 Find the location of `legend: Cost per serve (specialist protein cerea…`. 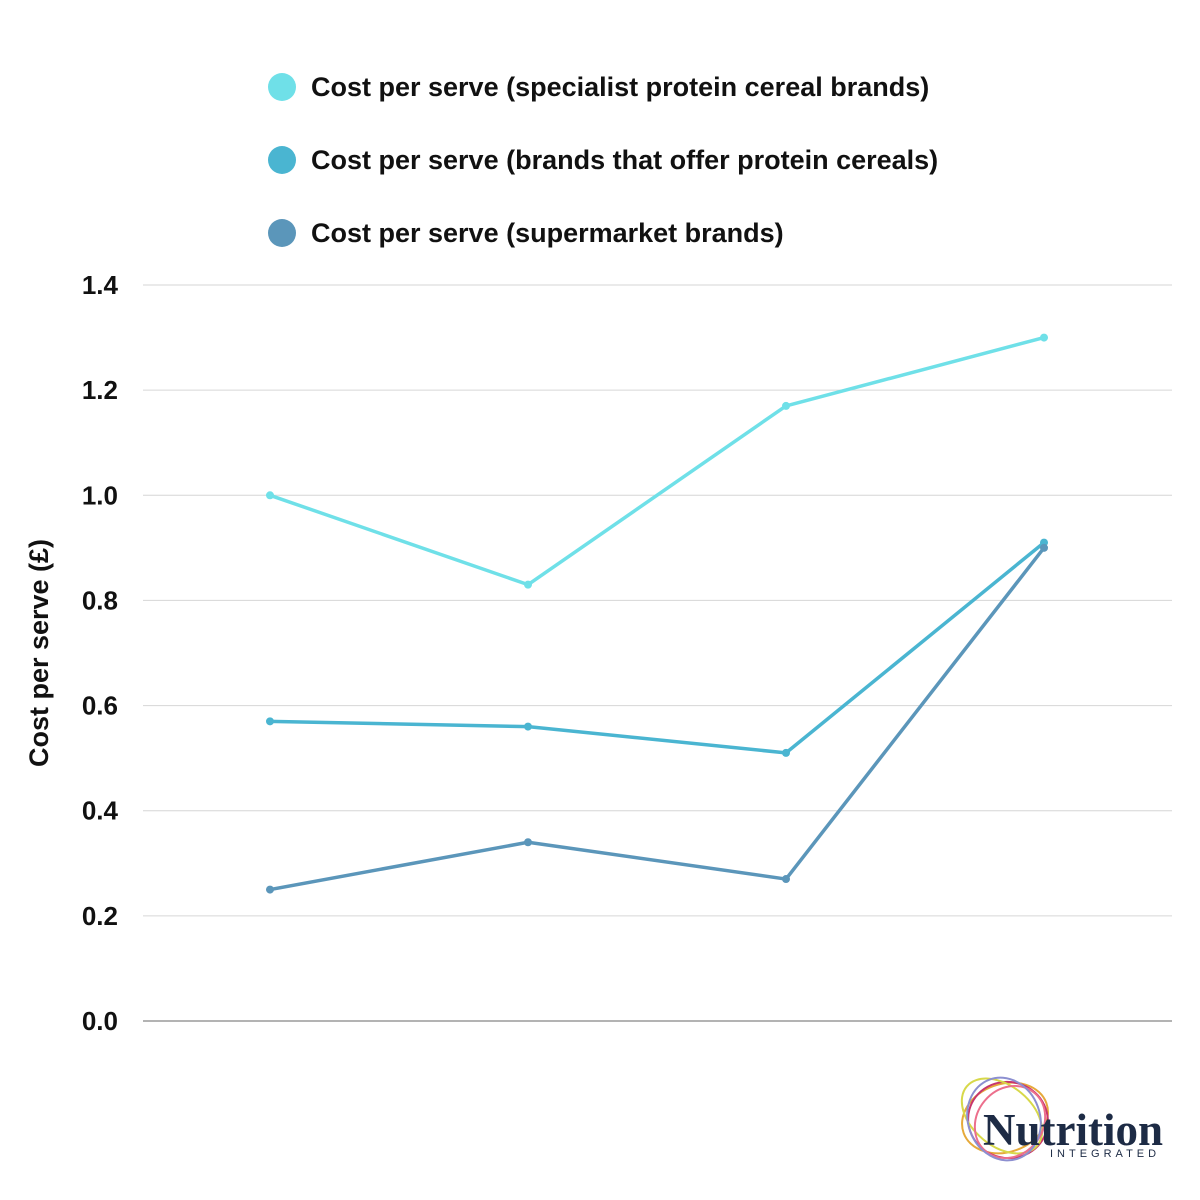

legend: Cost per serve (specialist protein cerea… is located at coordinates (603, 160).